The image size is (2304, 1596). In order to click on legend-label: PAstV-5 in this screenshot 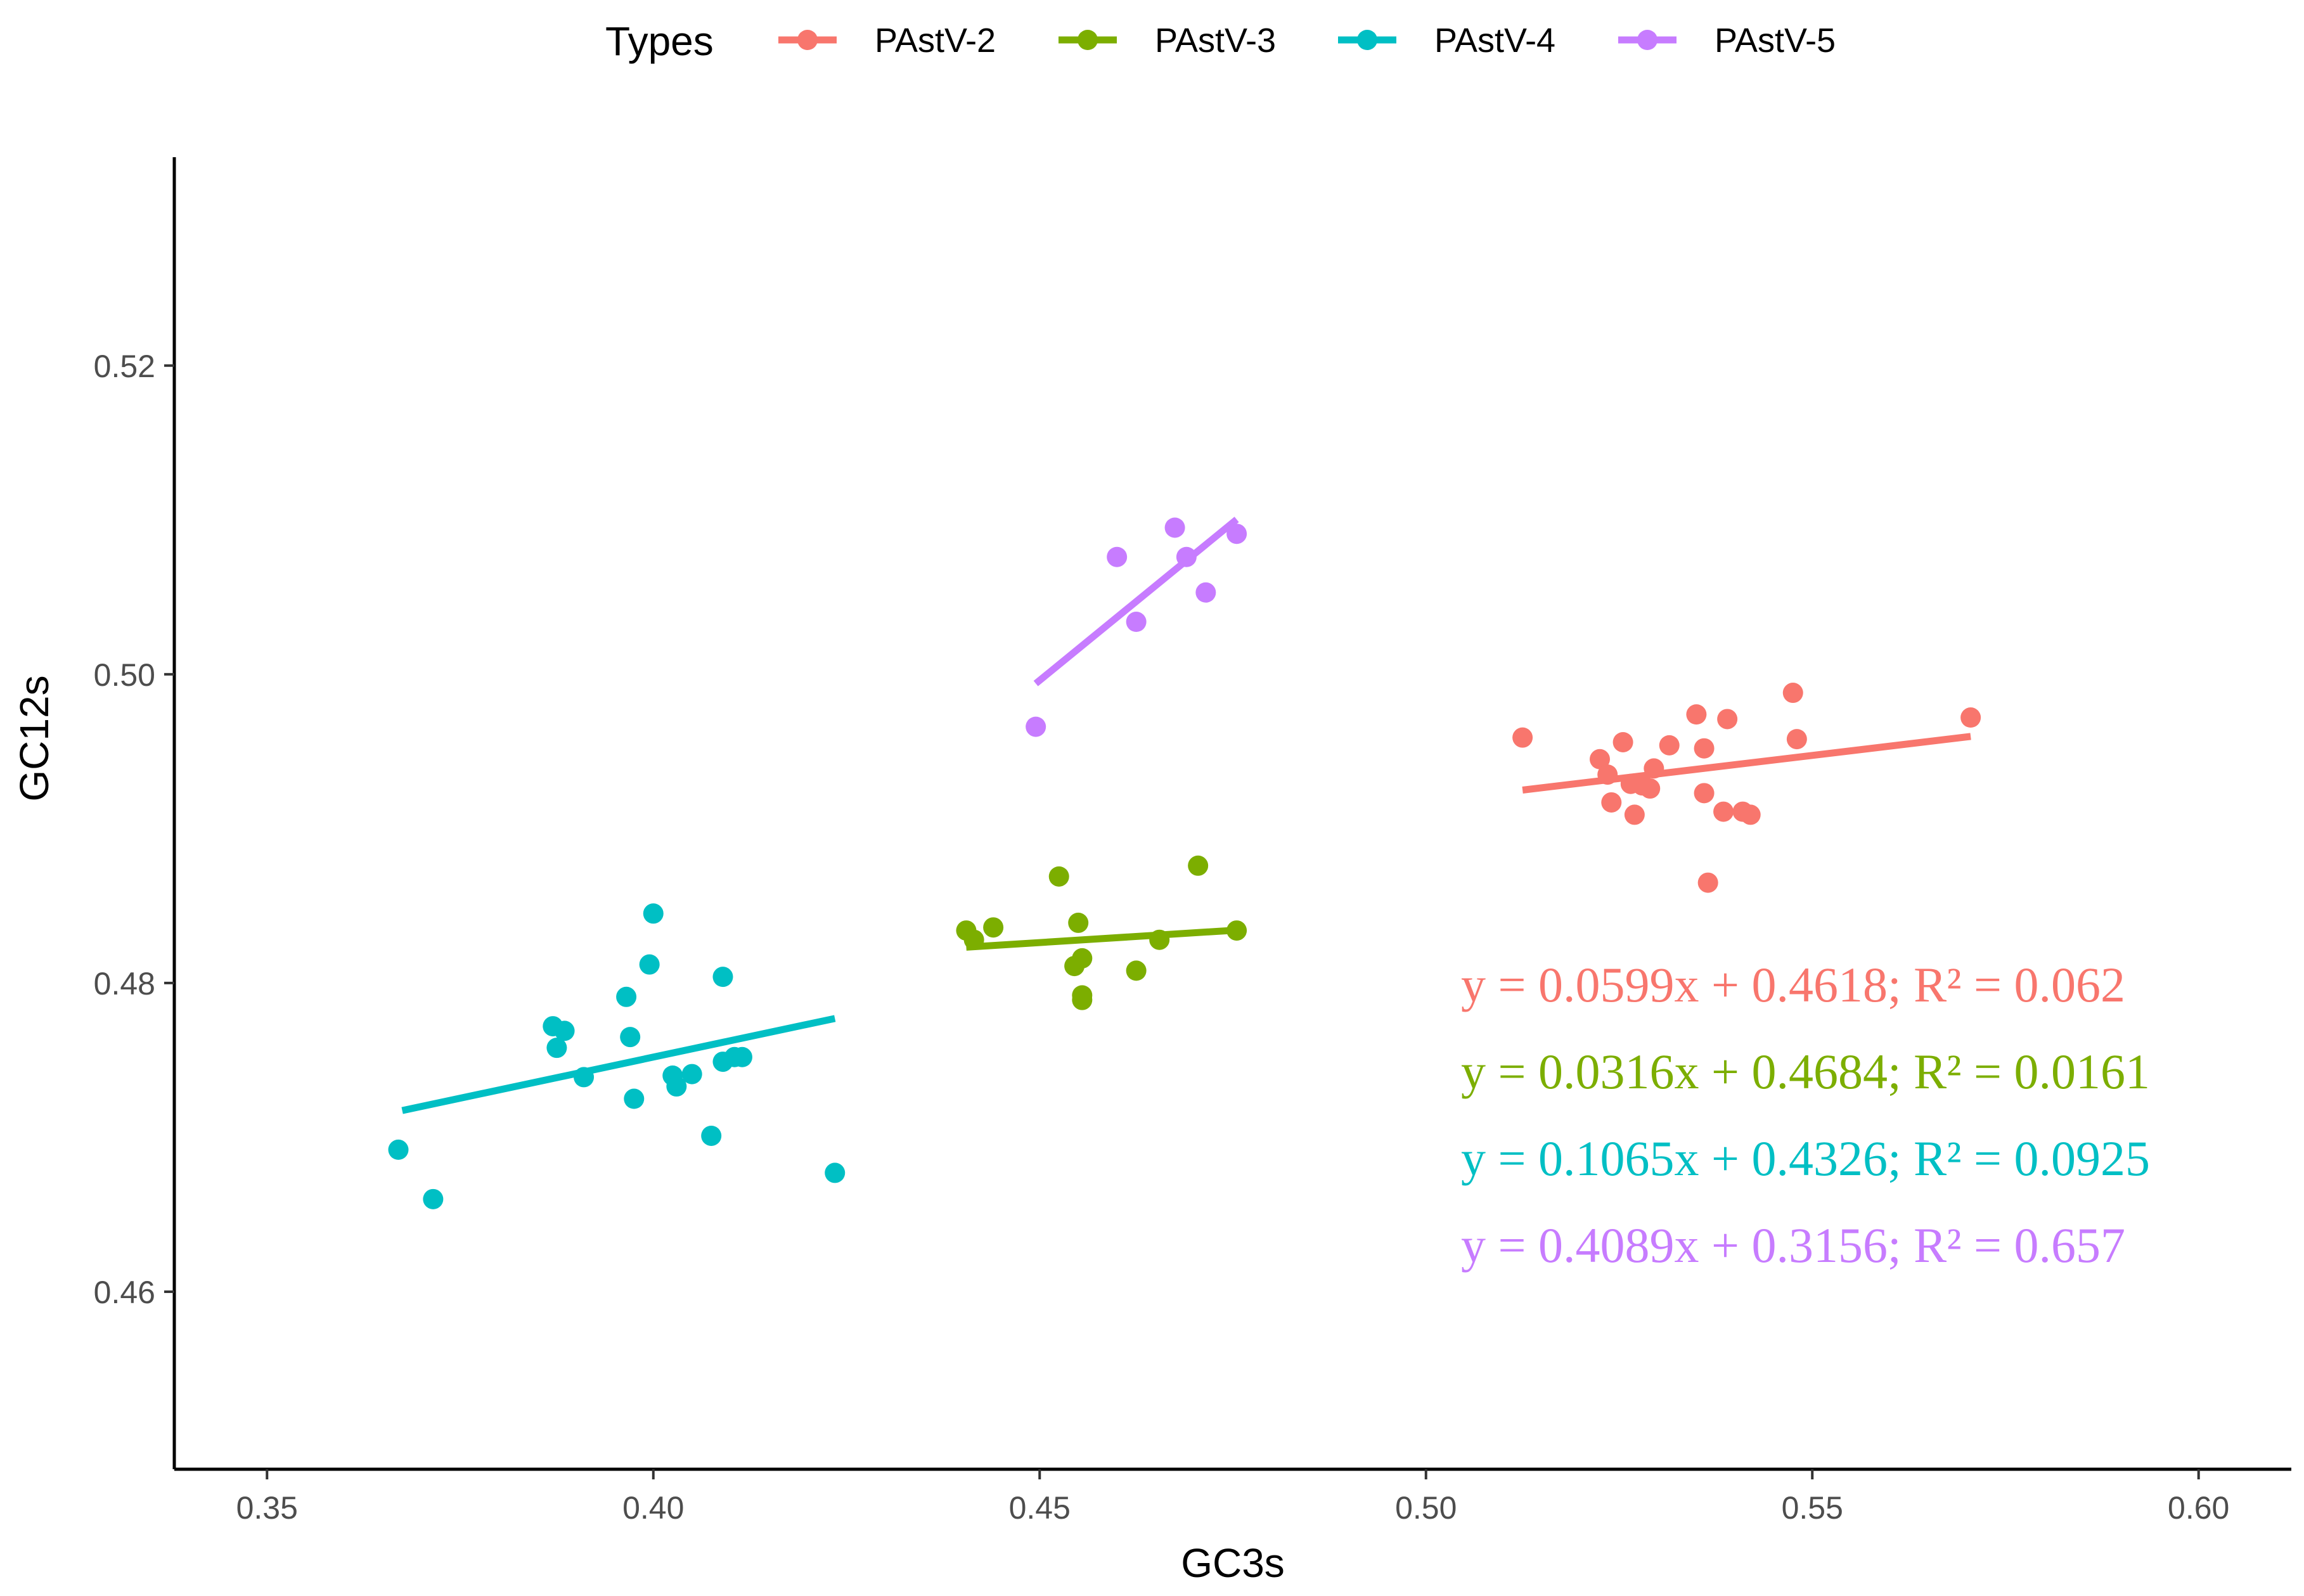, I will do `click(1776, 41)`.